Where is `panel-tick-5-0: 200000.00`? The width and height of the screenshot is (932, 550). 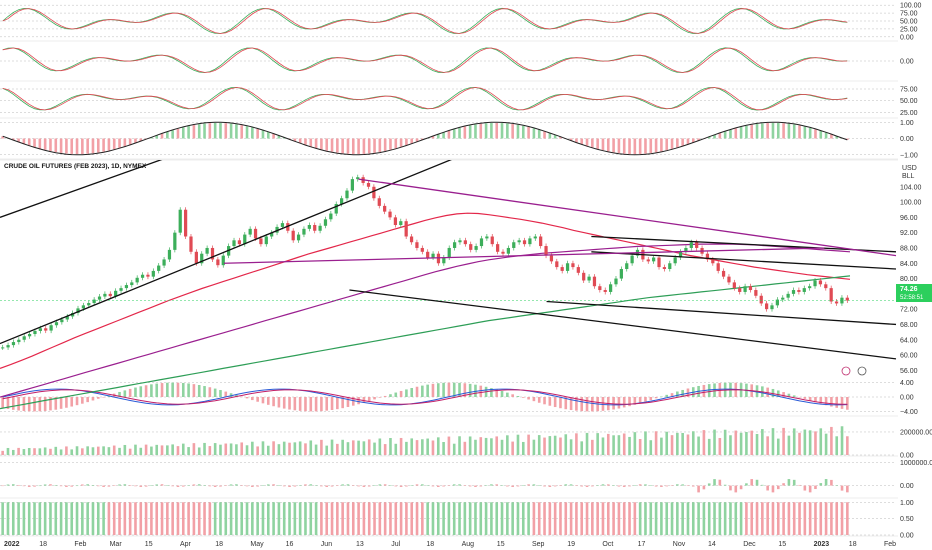 panel-tick-5-0: 200000.00 is located at coordinates (916, 432).